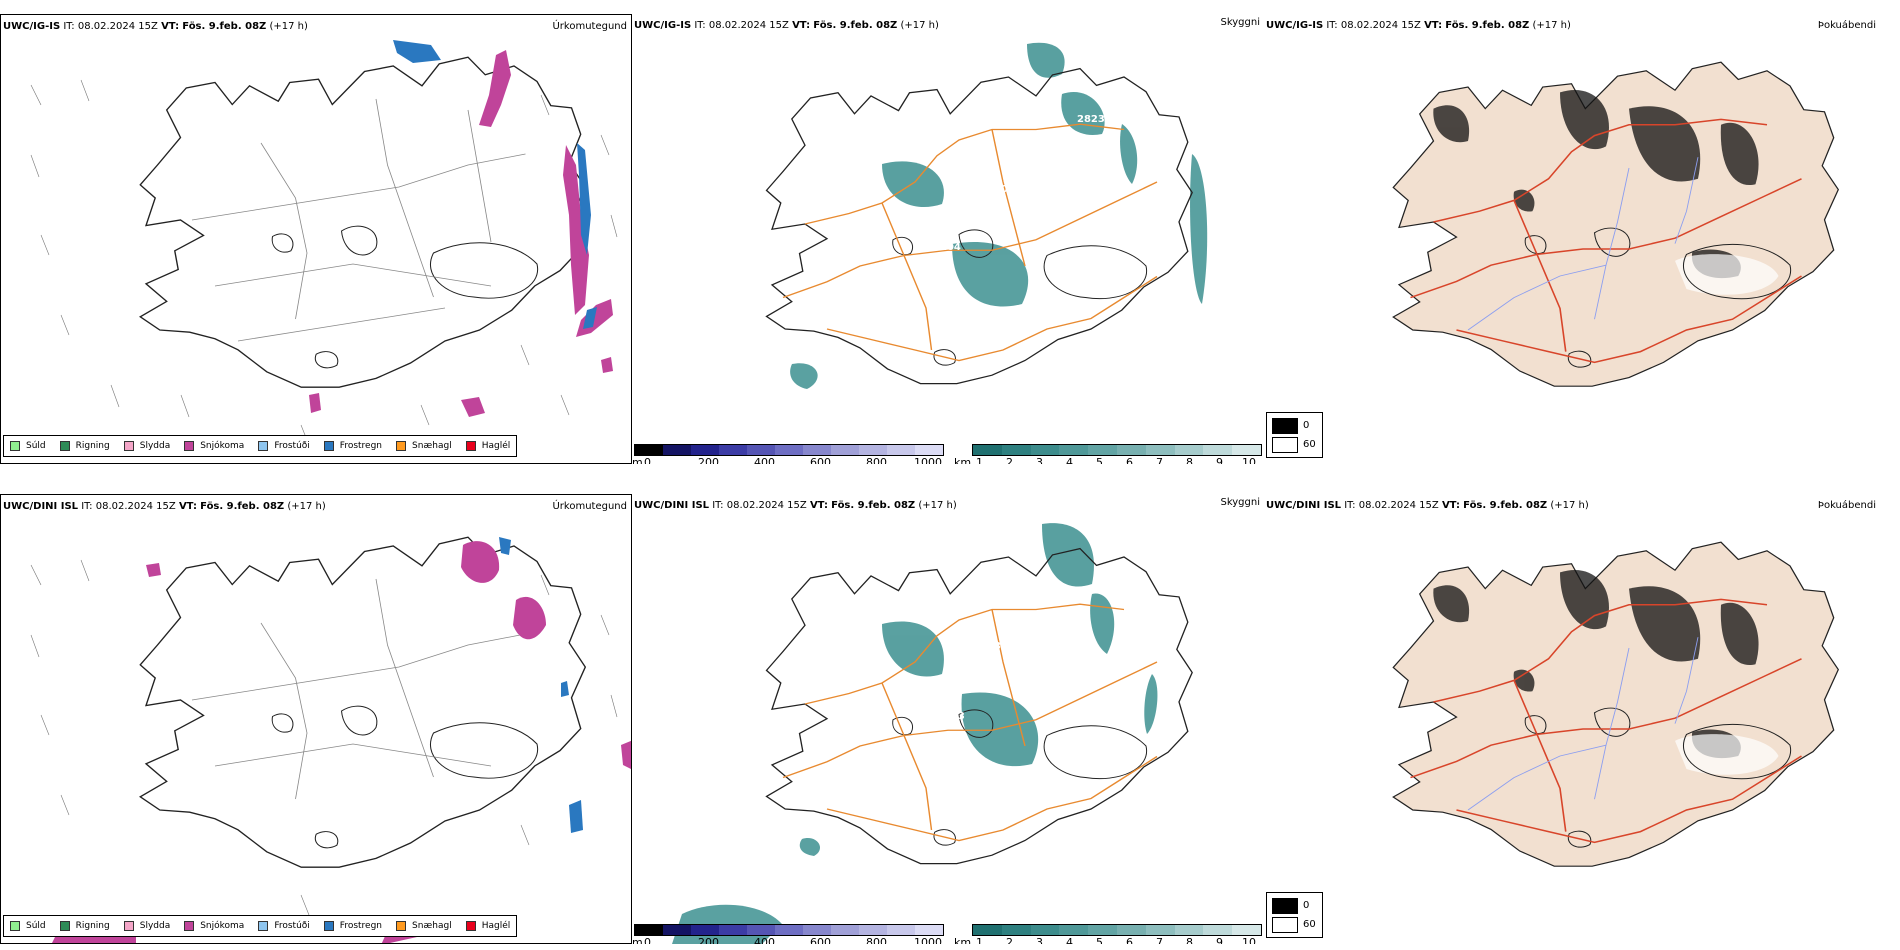  Describe the element at coordinates (1294, 915) in the screenshot. I see `fog-legend: 0 60` at that location.